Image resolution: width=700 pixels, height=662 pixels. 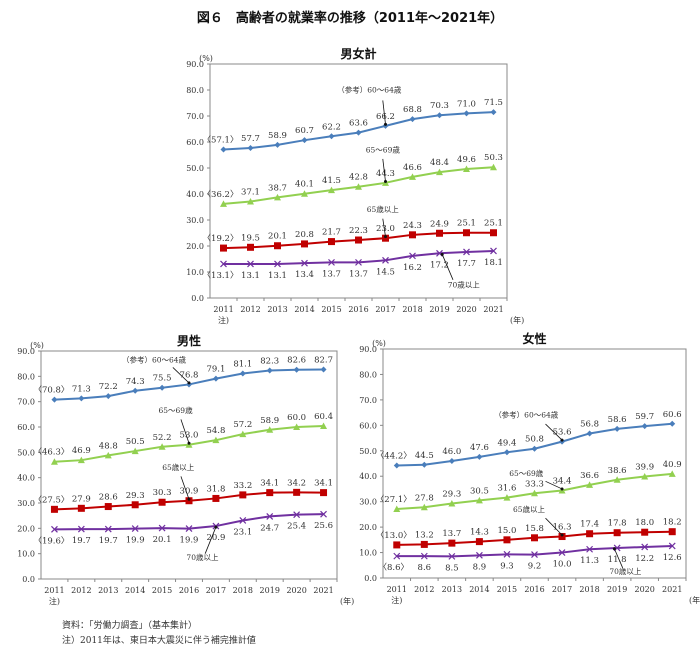 What do you see at coordinates (451, 494) in the screenshot?
I see `data-label: 29.3` at bounding box center [451, 494].